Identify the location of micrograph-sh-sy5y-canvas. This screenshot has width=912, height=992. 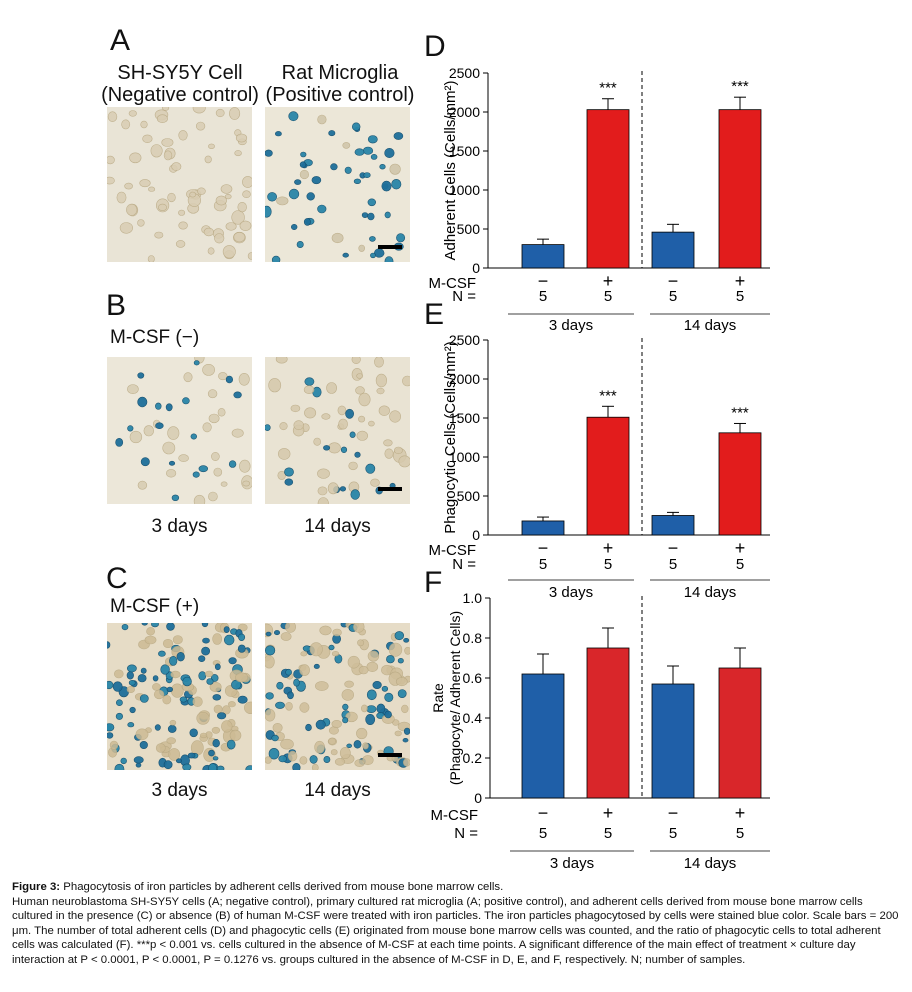
(179, 184).